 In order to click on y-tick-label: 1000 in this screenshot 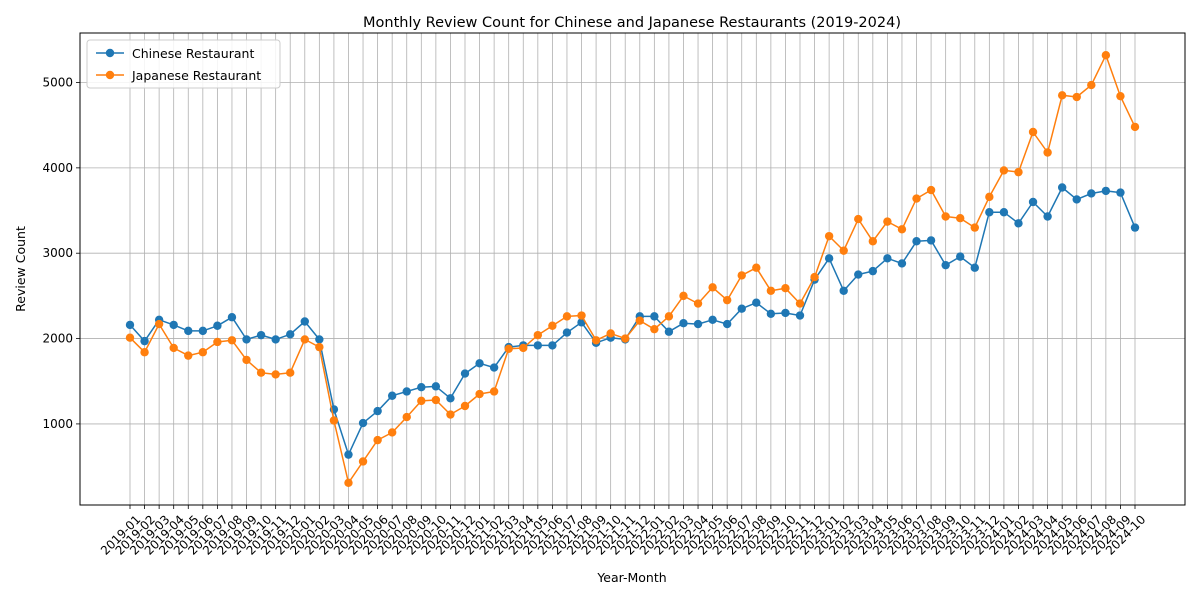, I will do `click(57, 424)`.